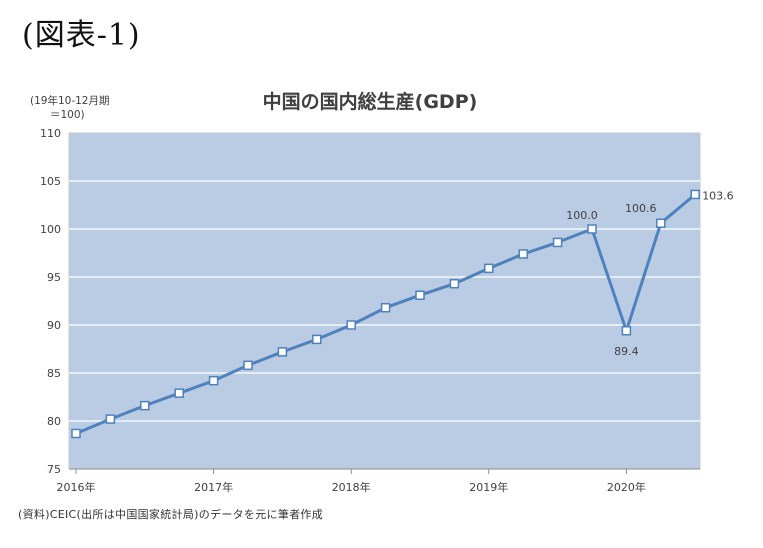 This screenshot has height=548, width=763. I want to click on unit-note-line1: (19年10-12月期, so click(69, 100).